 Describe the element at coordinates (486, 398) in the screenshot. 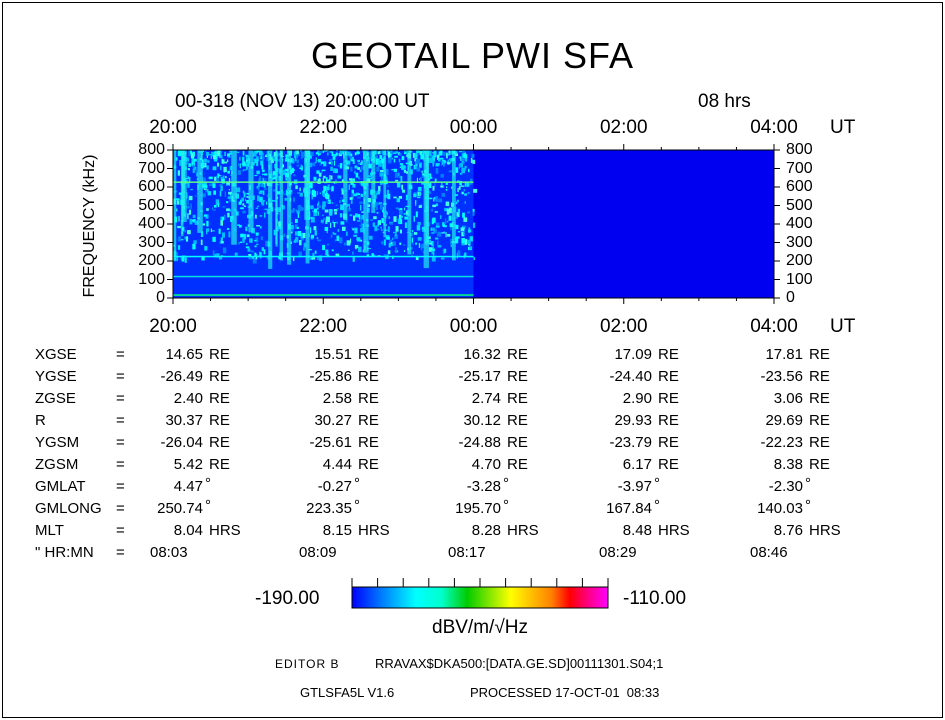

I see `table-cell-value: 2.74` at that location.